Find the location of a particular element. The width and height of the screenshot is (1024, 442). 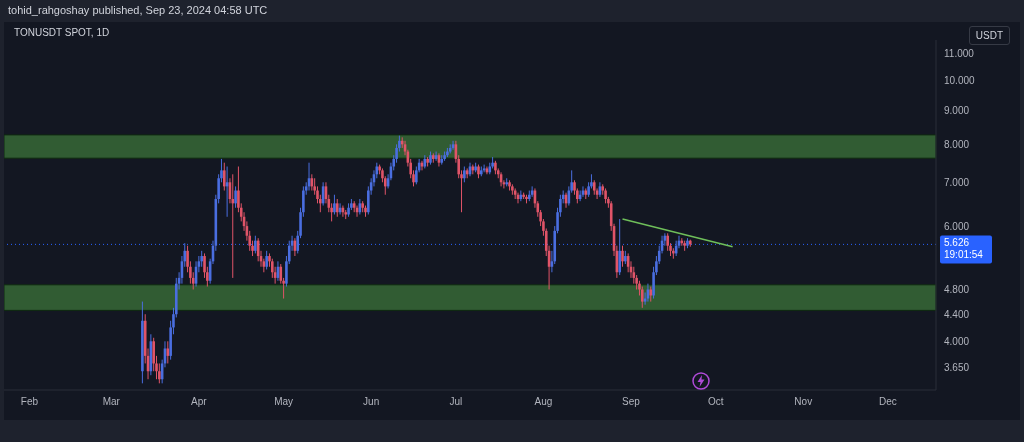

x-tick-label: Aug is located at coordinates (543, 402).